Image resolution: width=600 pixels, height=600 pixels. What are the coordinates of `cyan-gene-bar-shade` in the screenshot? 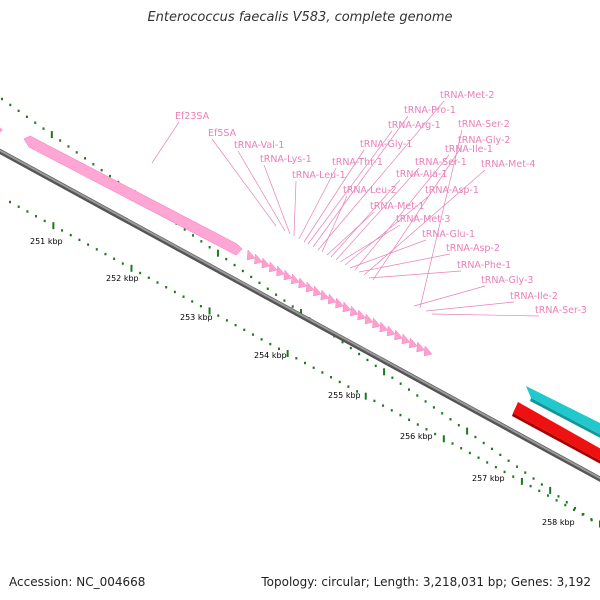 It's located at (565, 418).